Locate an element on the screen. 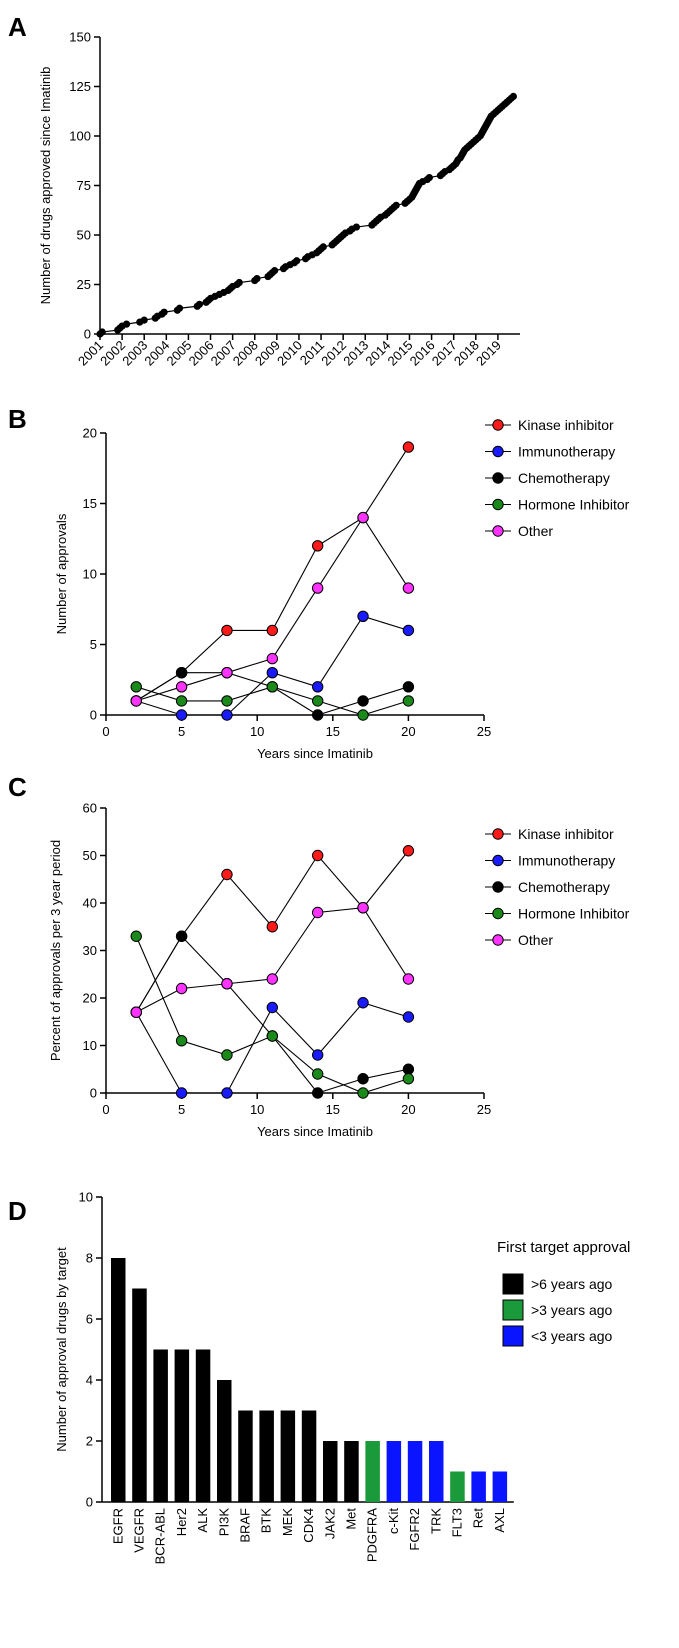 The image size is (679, 1648). y-tick-label: 125 is located at coordinates (80, 86).